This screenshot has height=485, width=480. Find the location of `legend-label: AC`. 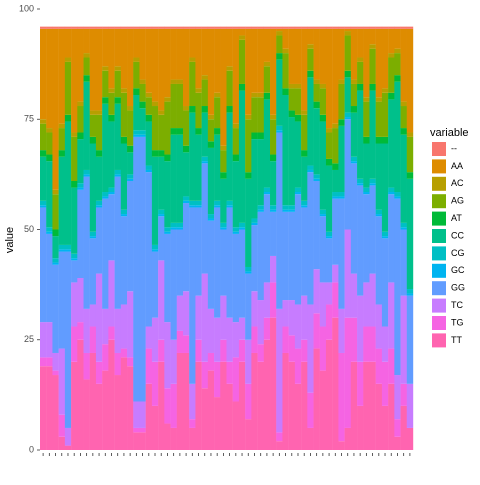

legend-label: AC is located at coordinates (457, 183).